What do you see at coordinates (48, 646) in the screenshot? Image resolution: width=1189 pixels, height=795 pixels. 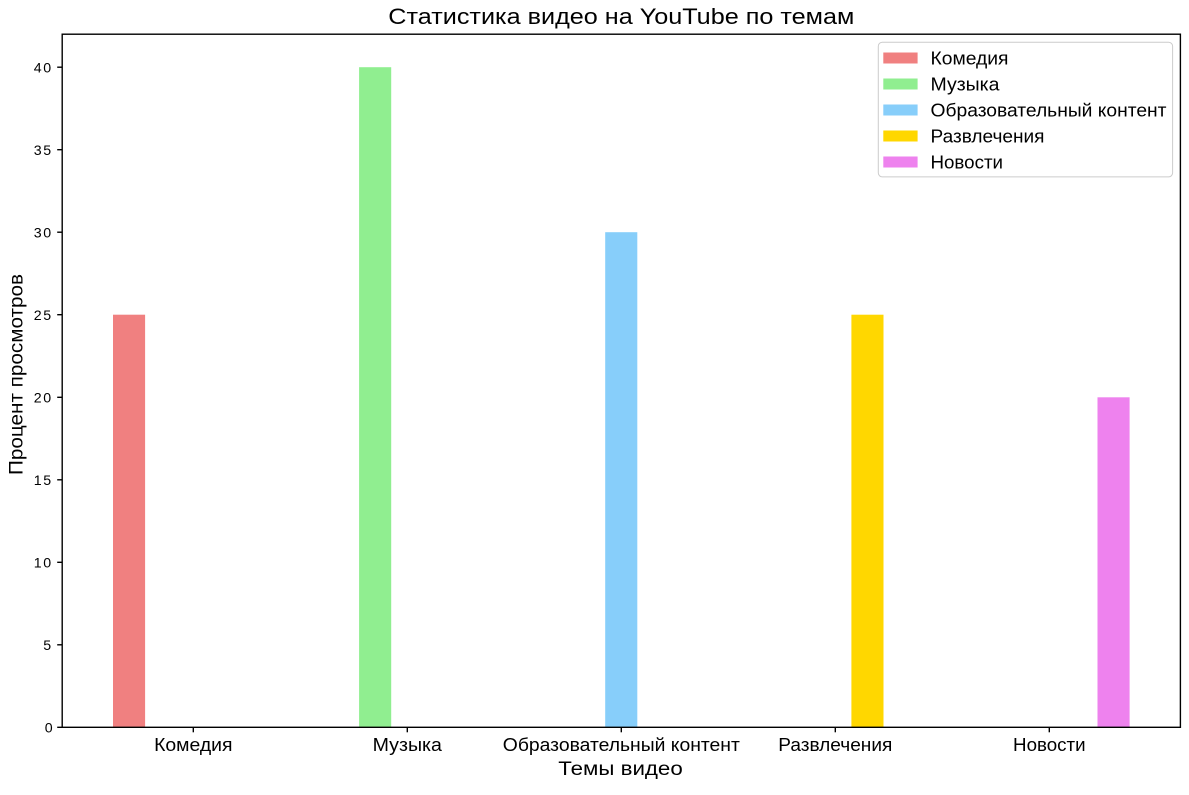 I see `svg-text: 5` at bounding box center [48, 646].